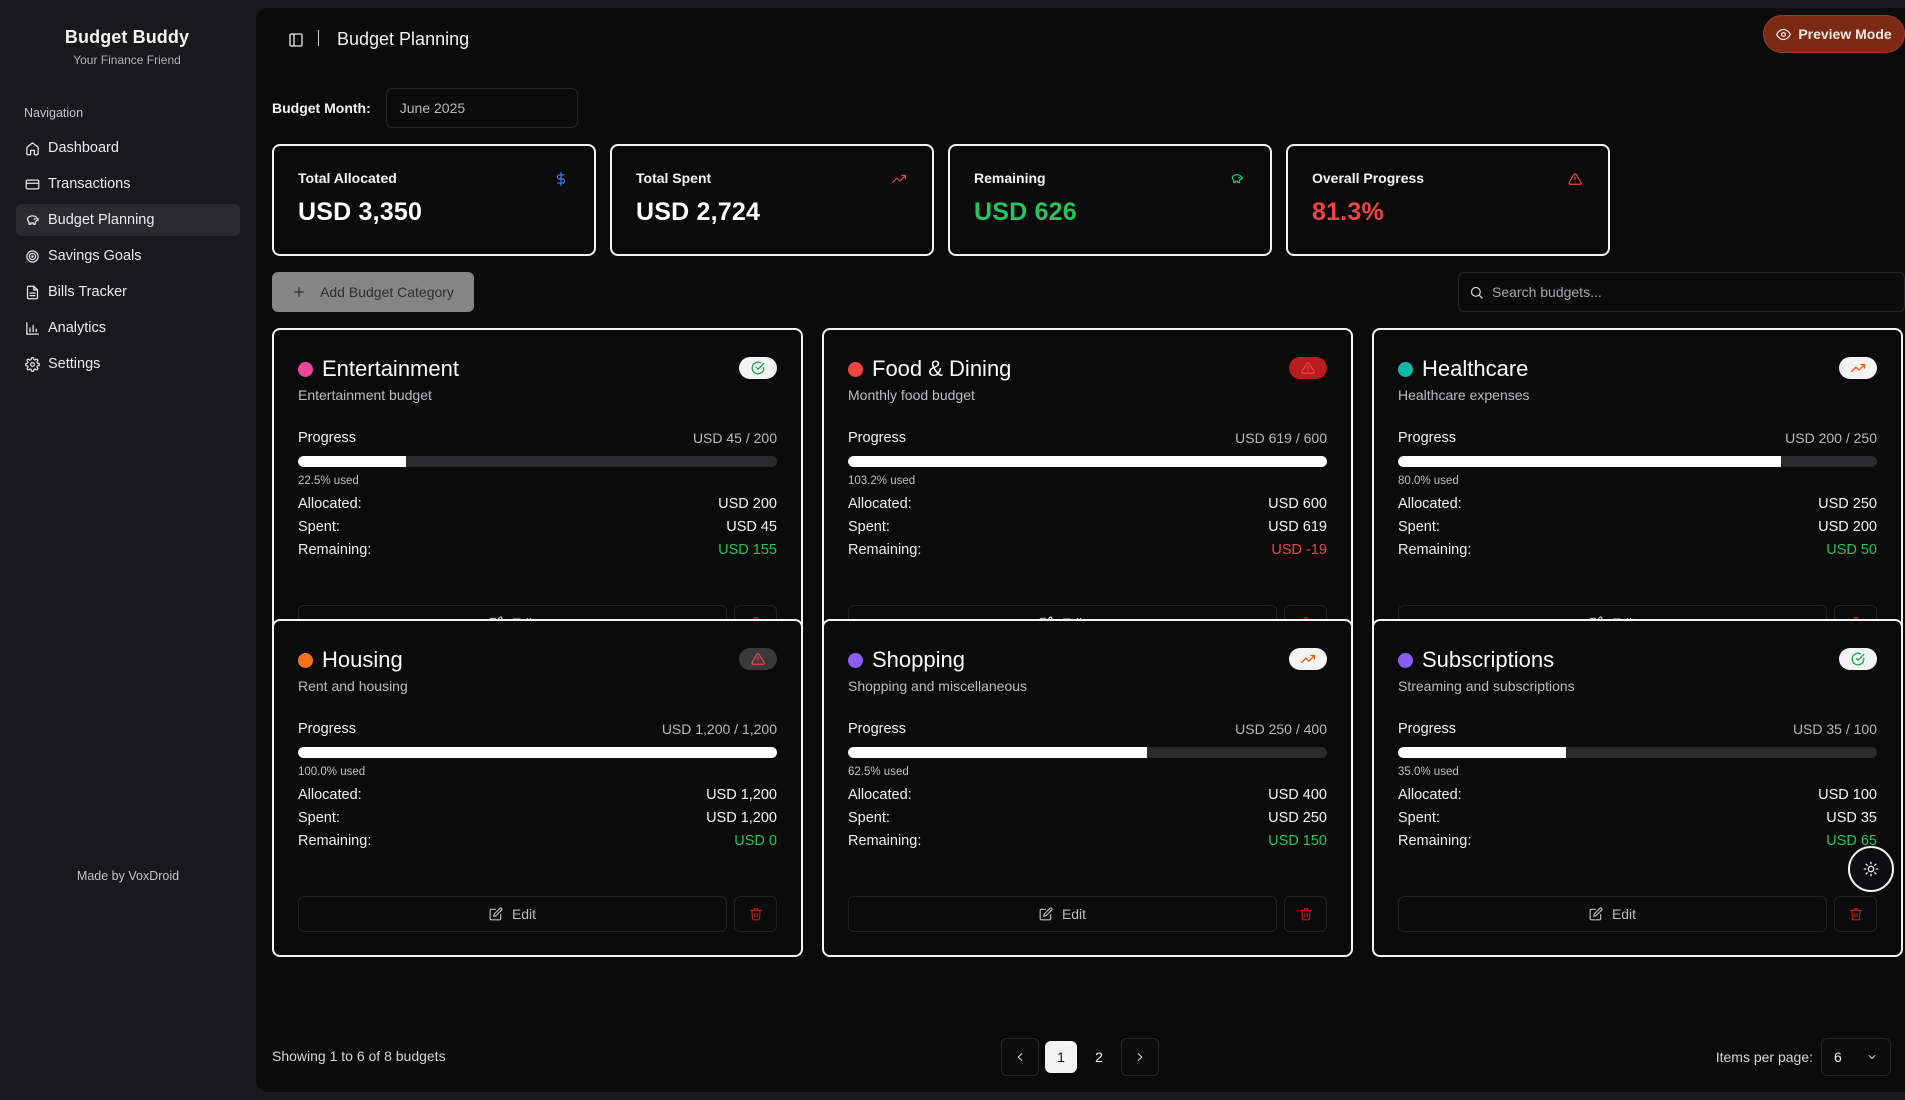  What do you see at coordinates (1281, 438) in the screenshot?
I see `progress-amount: USD 619 / 600` at bounding box center [1281, 438].